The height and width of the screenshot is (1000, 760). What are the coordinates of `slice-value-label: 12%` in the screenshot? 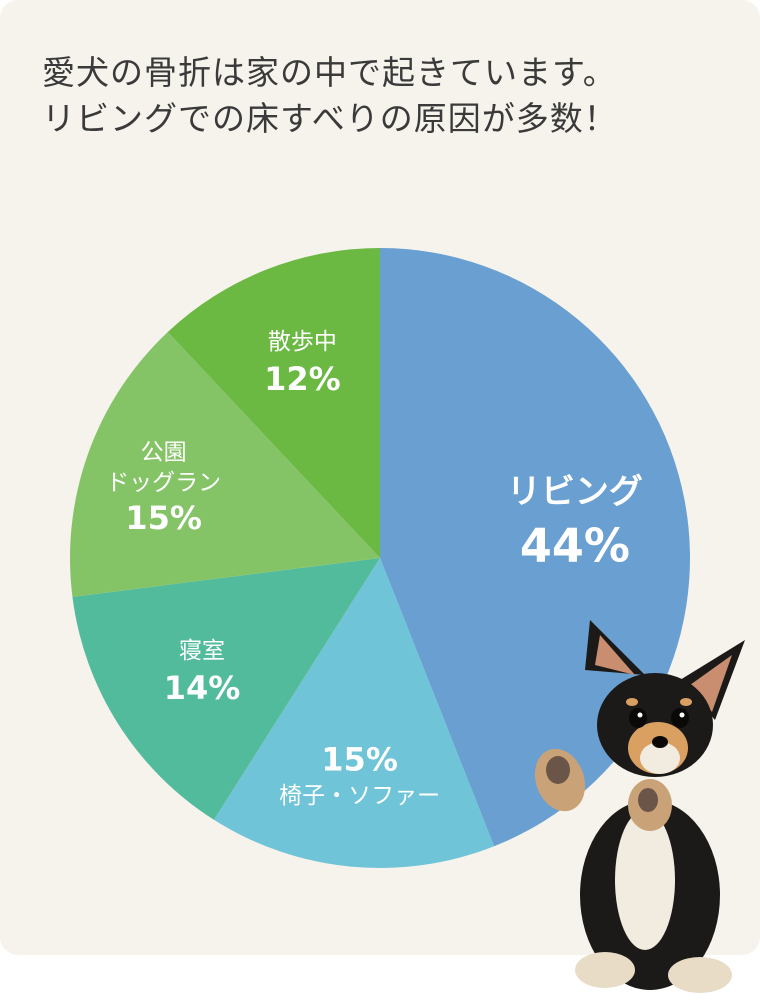 It's located at (302, 379).